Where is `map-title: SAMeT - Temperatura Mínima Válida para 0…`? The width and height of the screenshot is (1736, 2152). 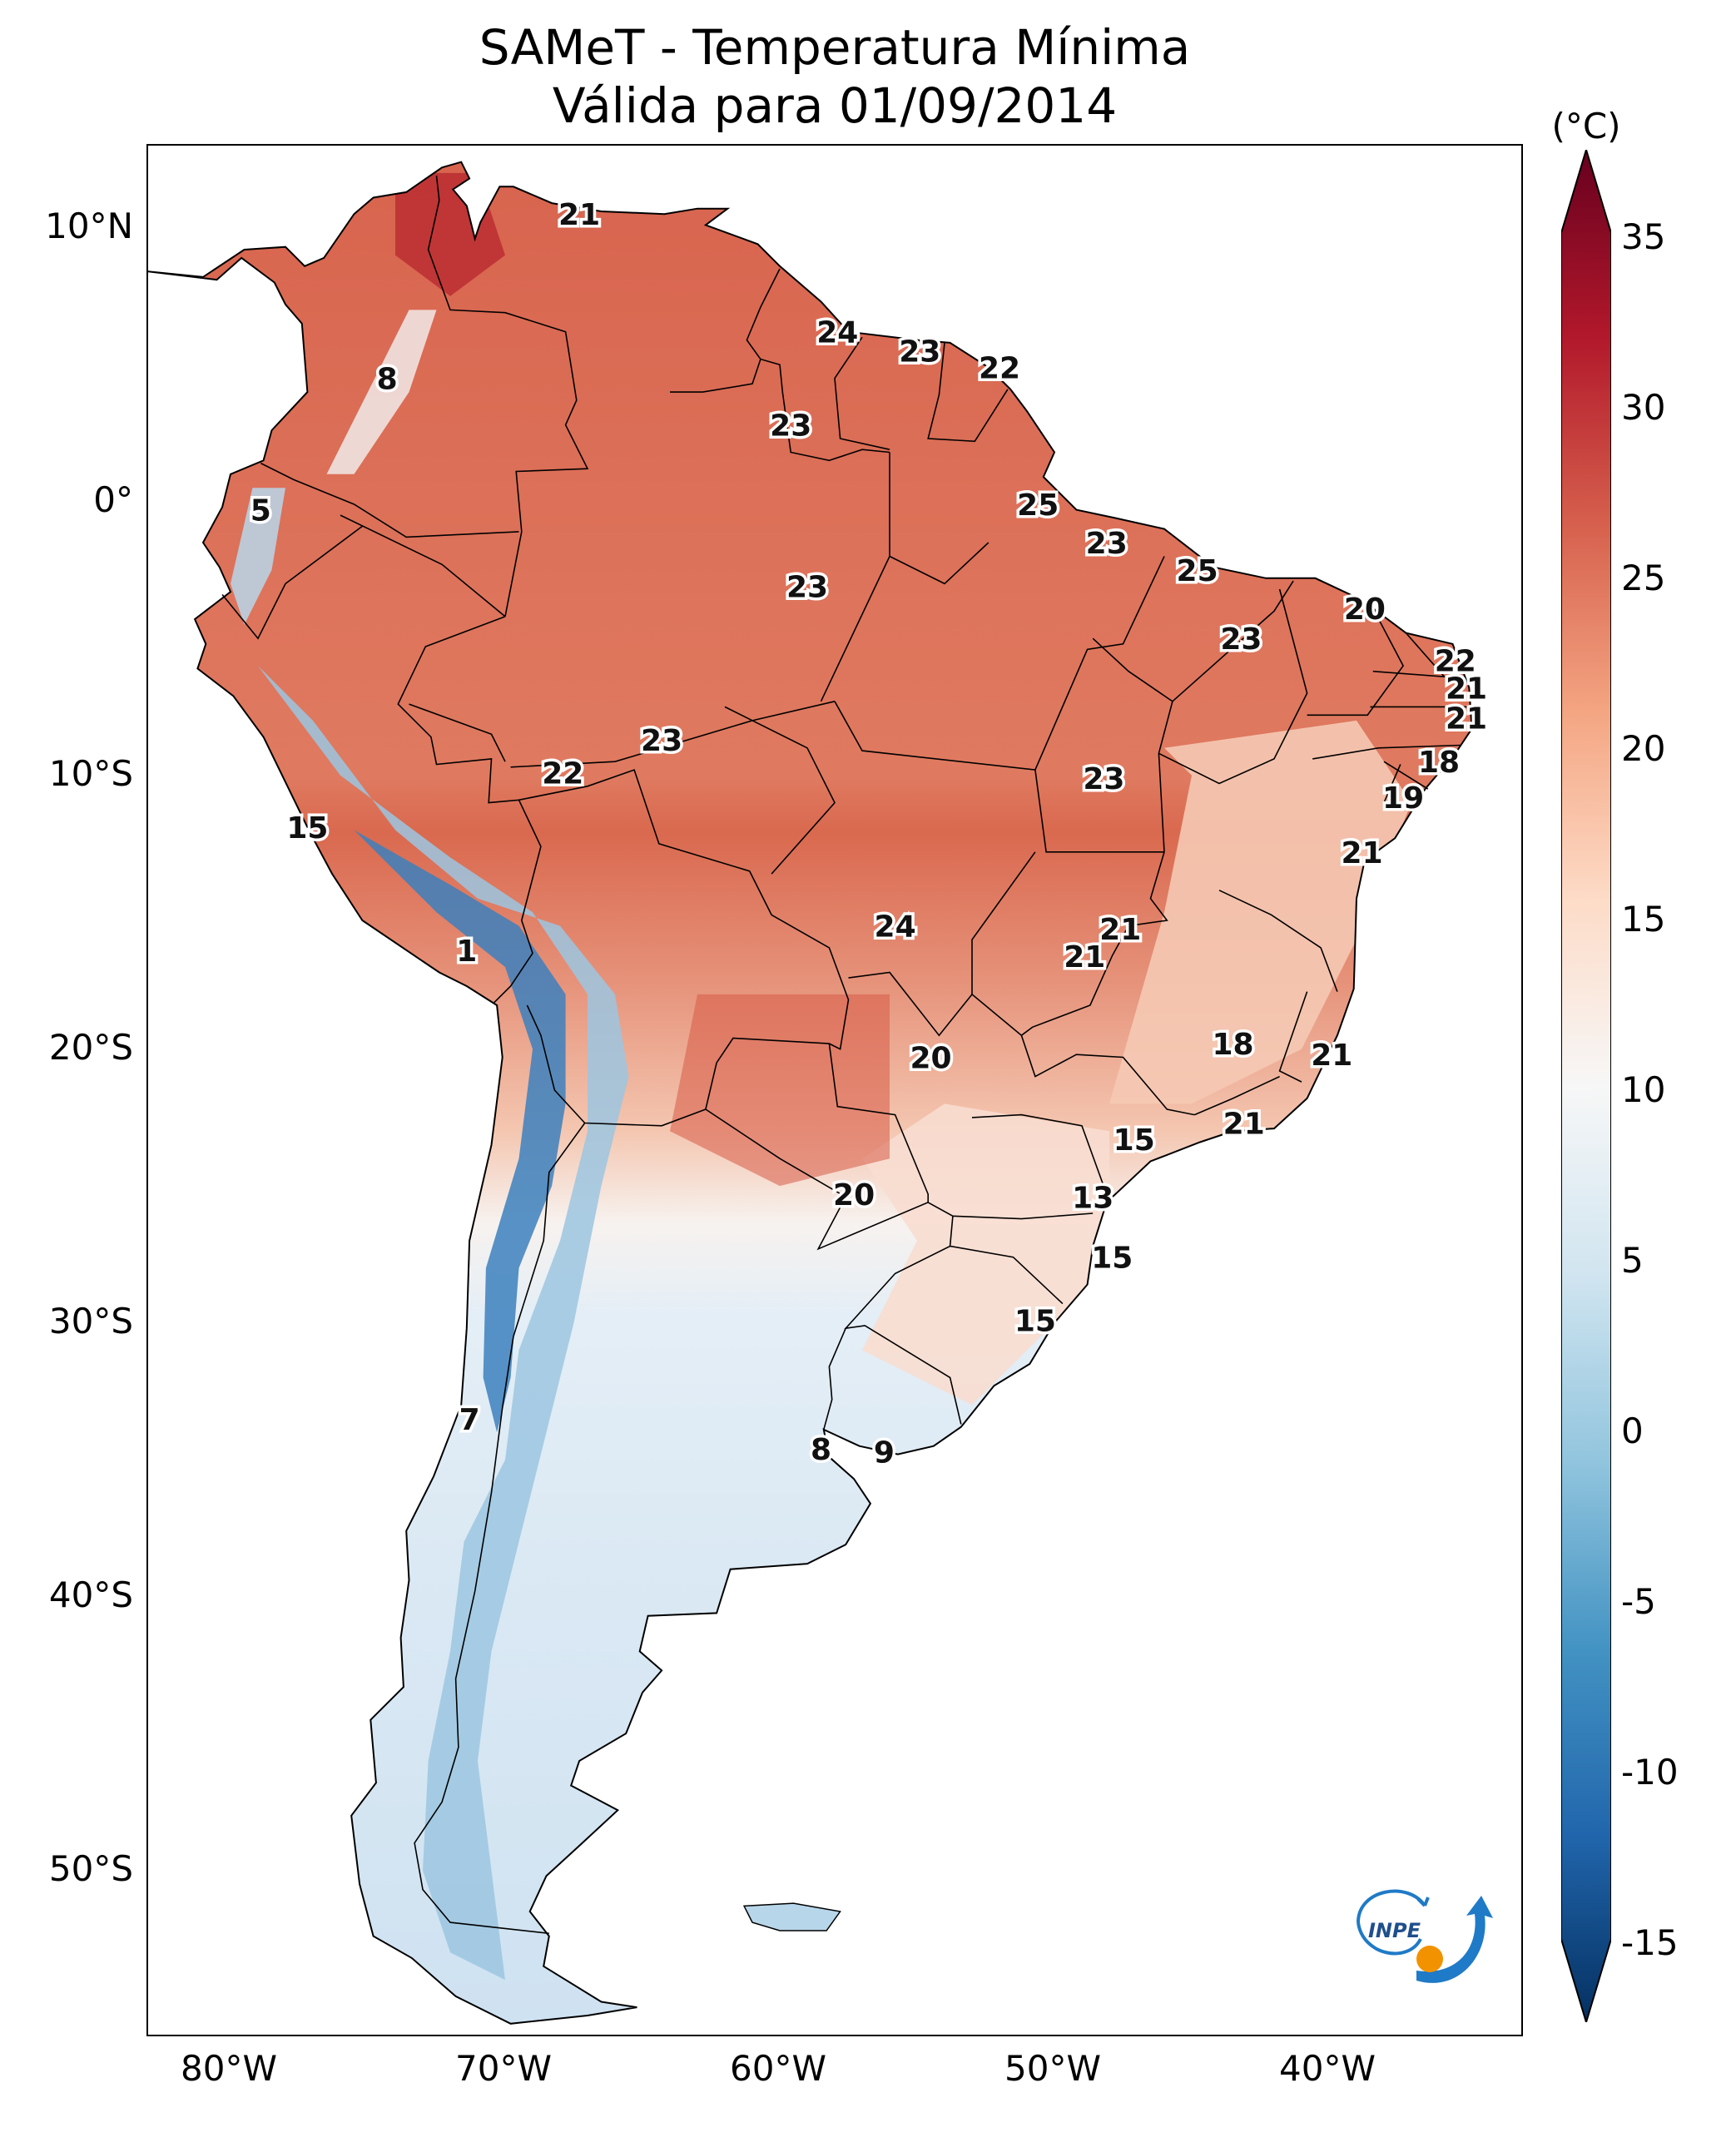
map-title: SAMeT - Temperatura Mínima Válida para 0… is located at coordinates (834, 76).